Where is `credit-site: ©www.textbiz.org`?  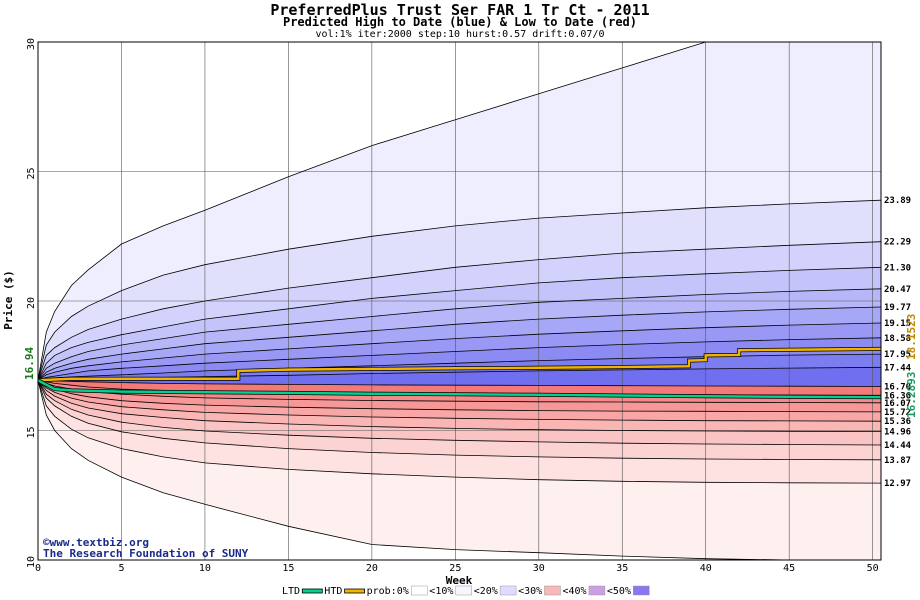 credit-site: ©www.textbiz.org is located at coordinates (96, 542).